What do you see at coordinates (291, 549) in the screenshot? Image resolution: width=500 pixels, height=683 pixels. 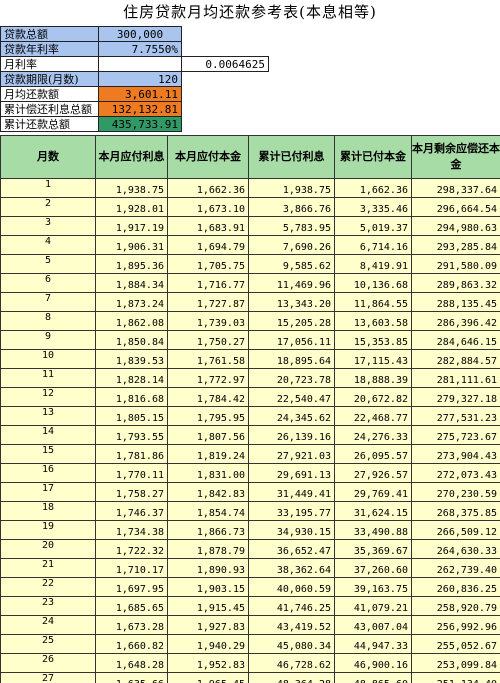 I see `cum-interest-cell: 36,652.47` at bounding box center [291, 549].